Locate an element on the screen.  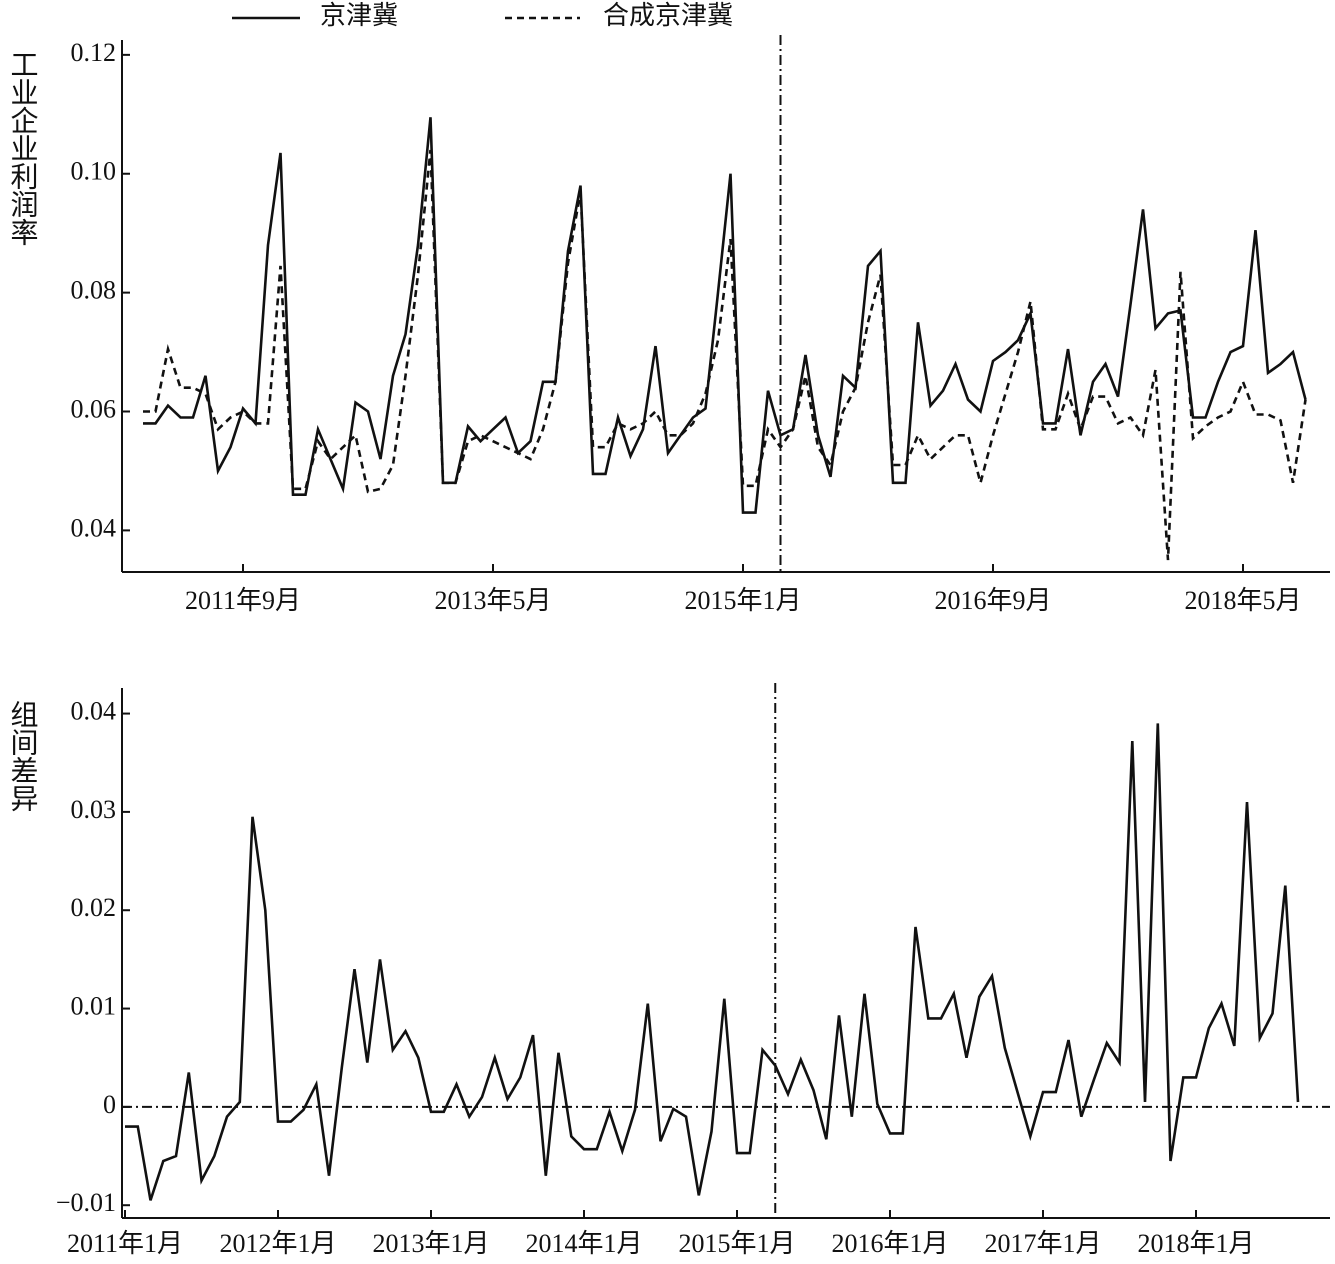
y-tick-label: 0.10 is located at coordinates (94, 171).